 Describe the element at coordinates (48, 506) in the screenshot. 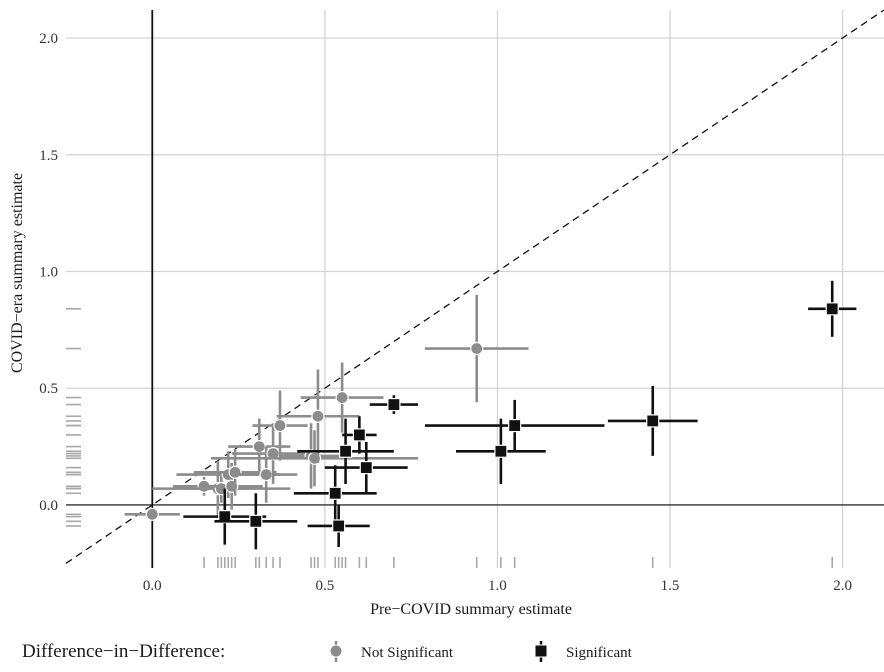

I see `y-tick-label: 0.0` at that location.